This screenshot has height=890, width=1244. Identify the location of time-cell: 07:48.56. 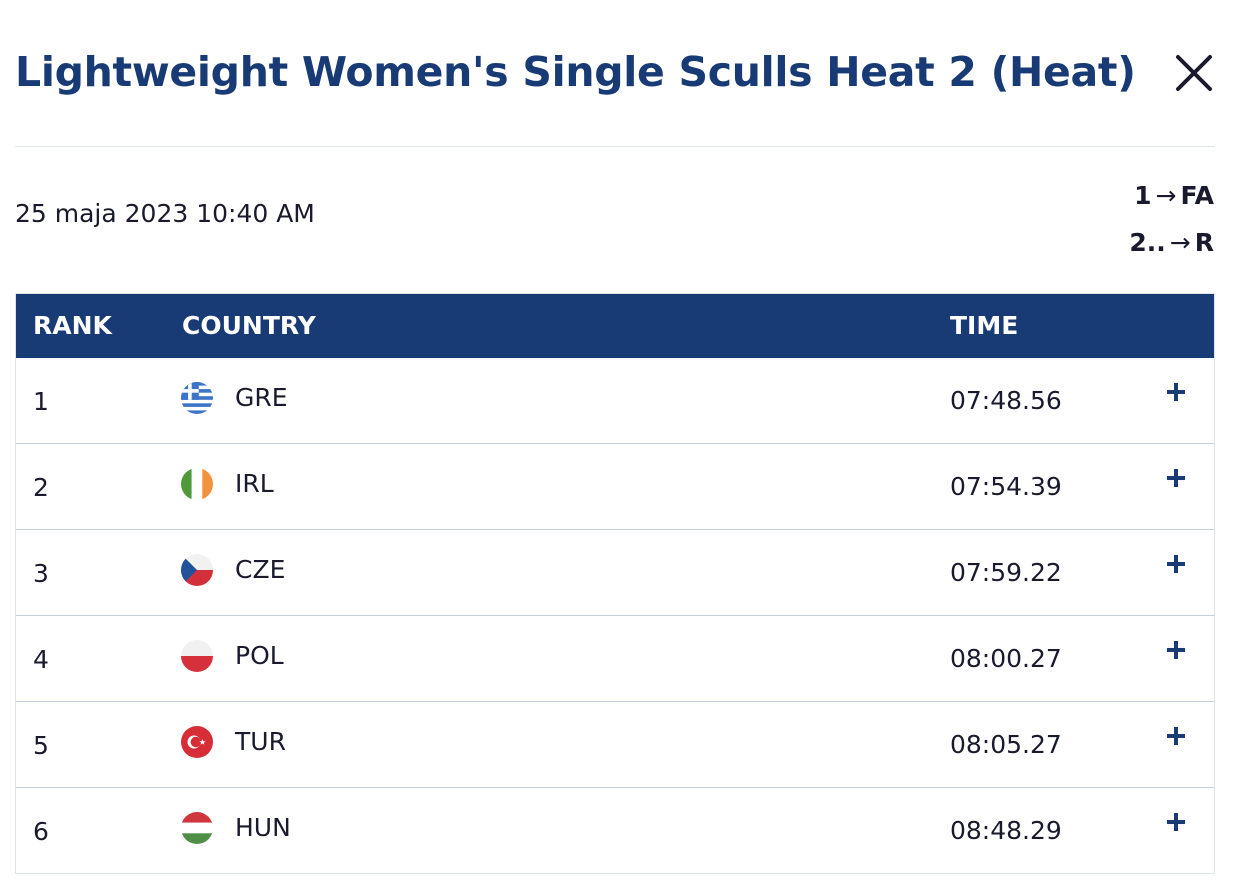
(1006, 400).